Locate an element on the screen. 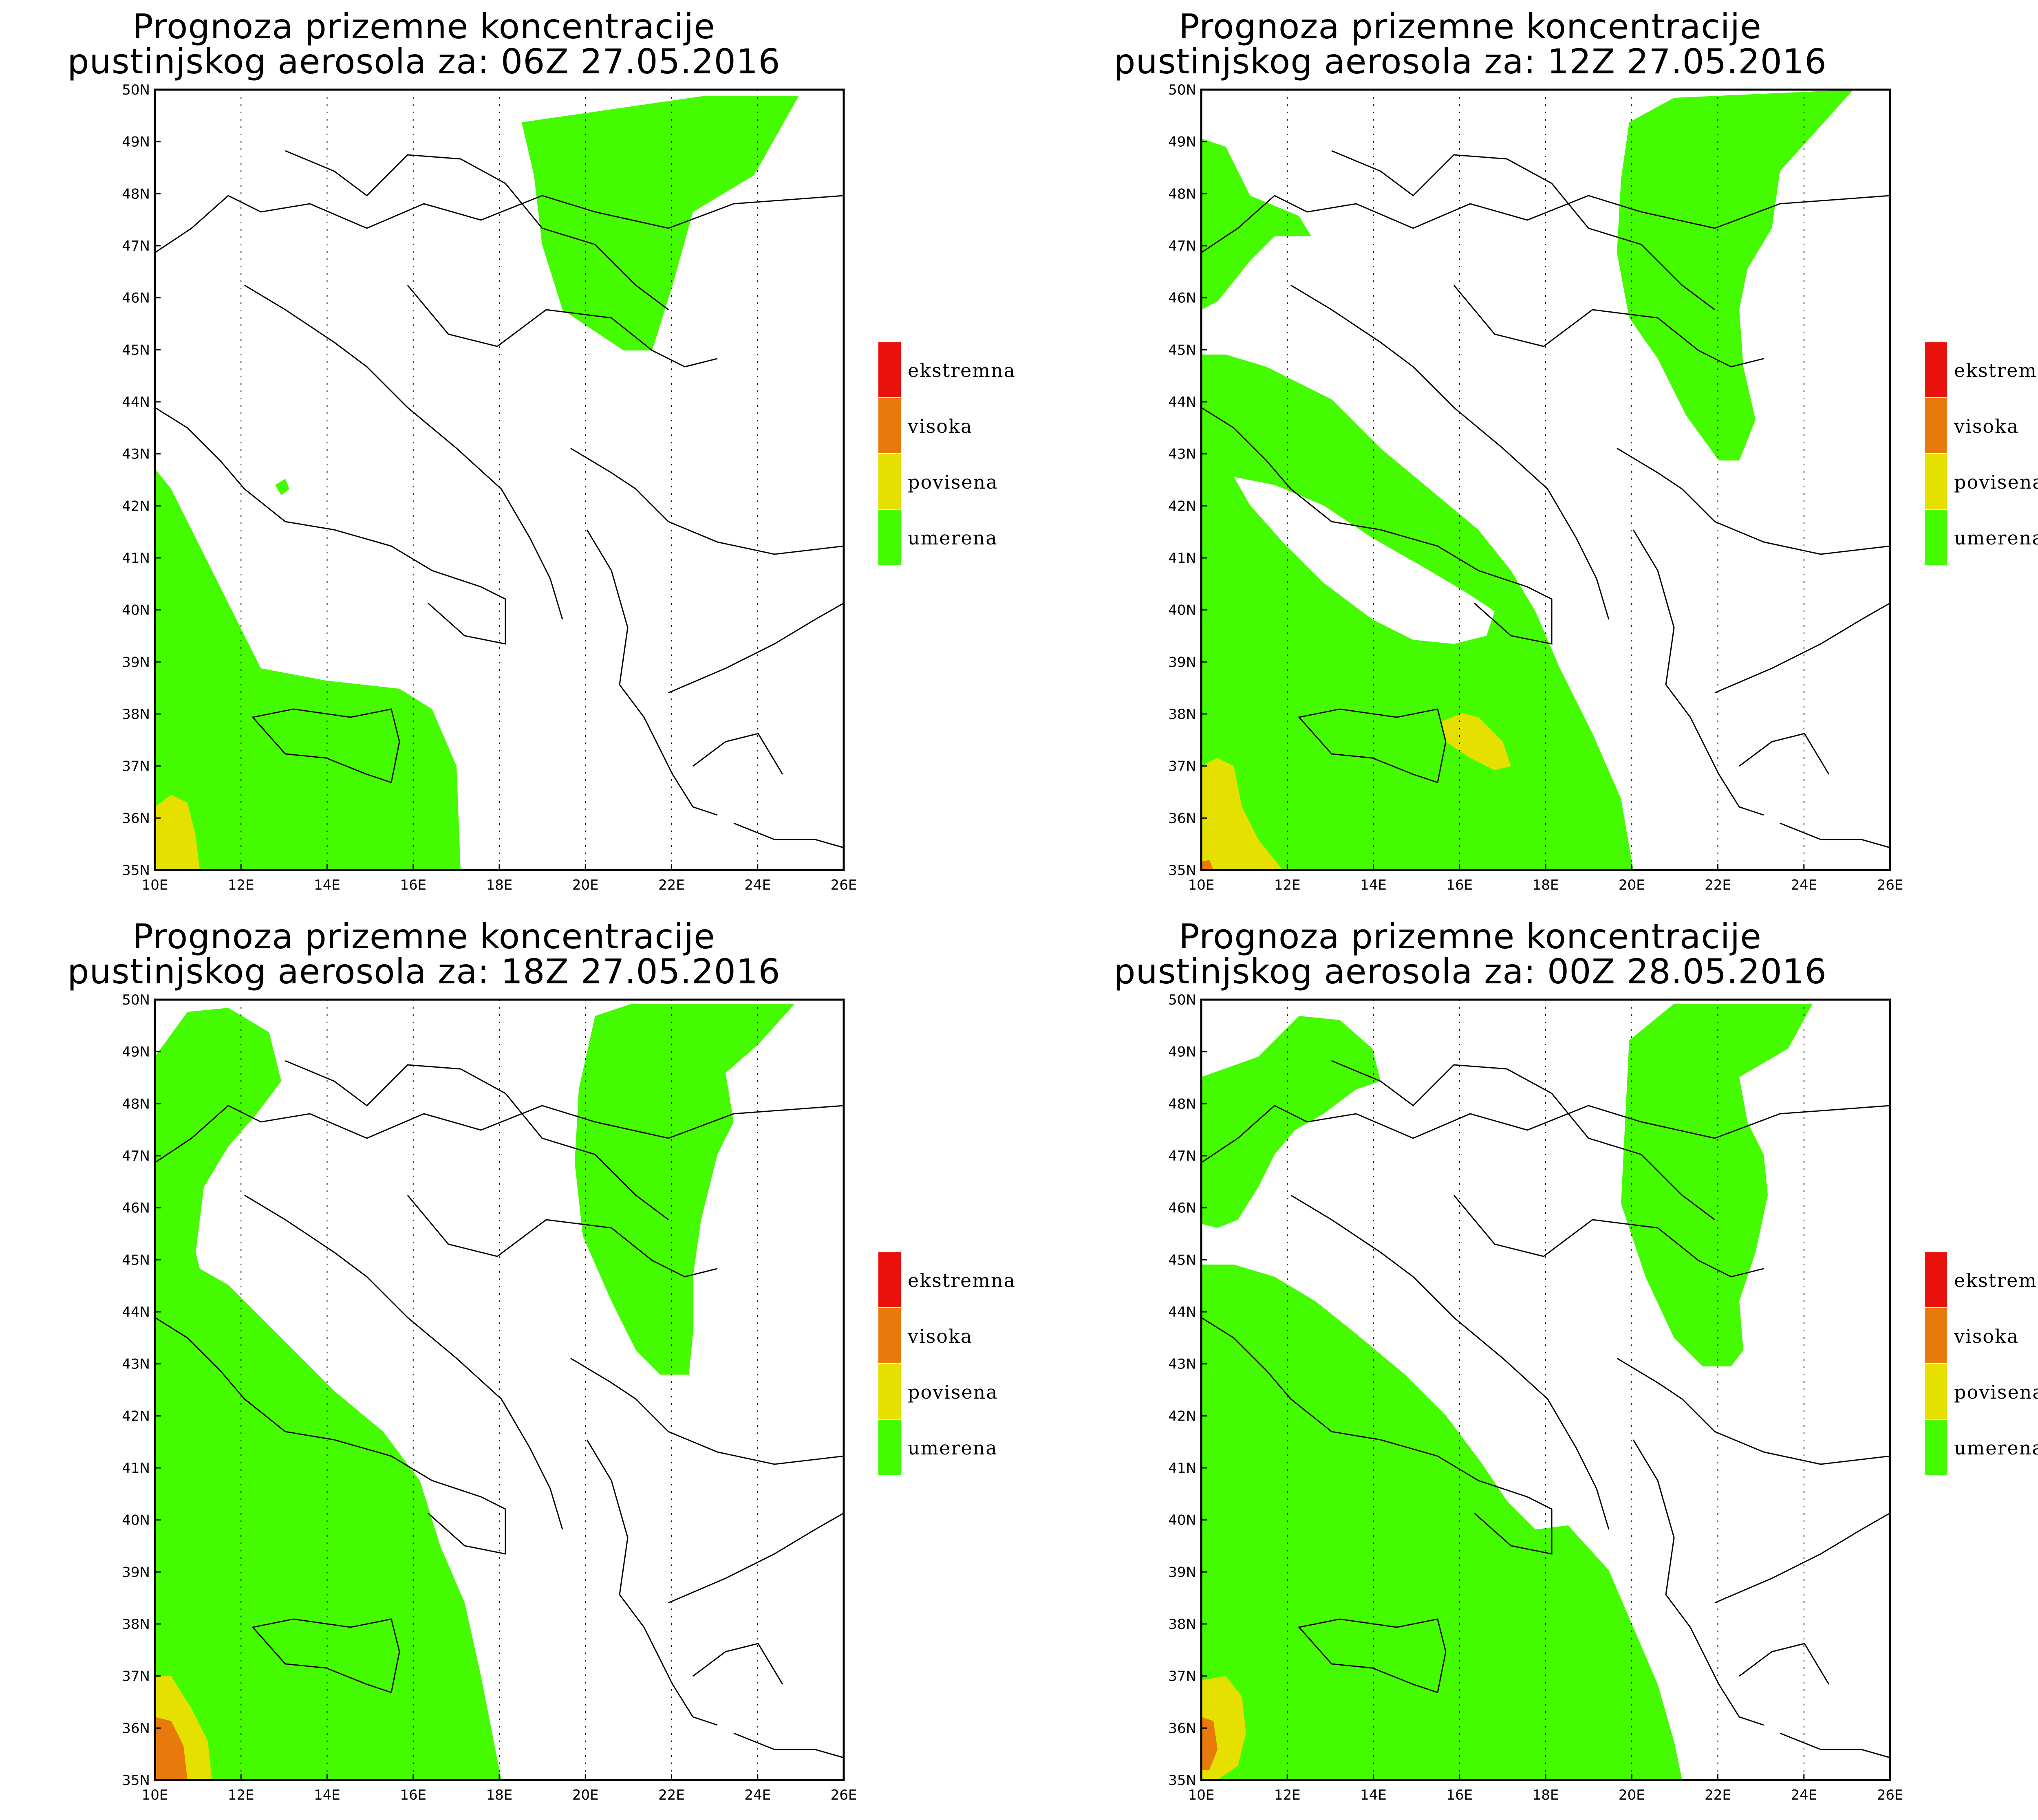 The image size is (2038, 1820). legend-item-ekstremna: ekstremna is located at coordinates (956, 1280).